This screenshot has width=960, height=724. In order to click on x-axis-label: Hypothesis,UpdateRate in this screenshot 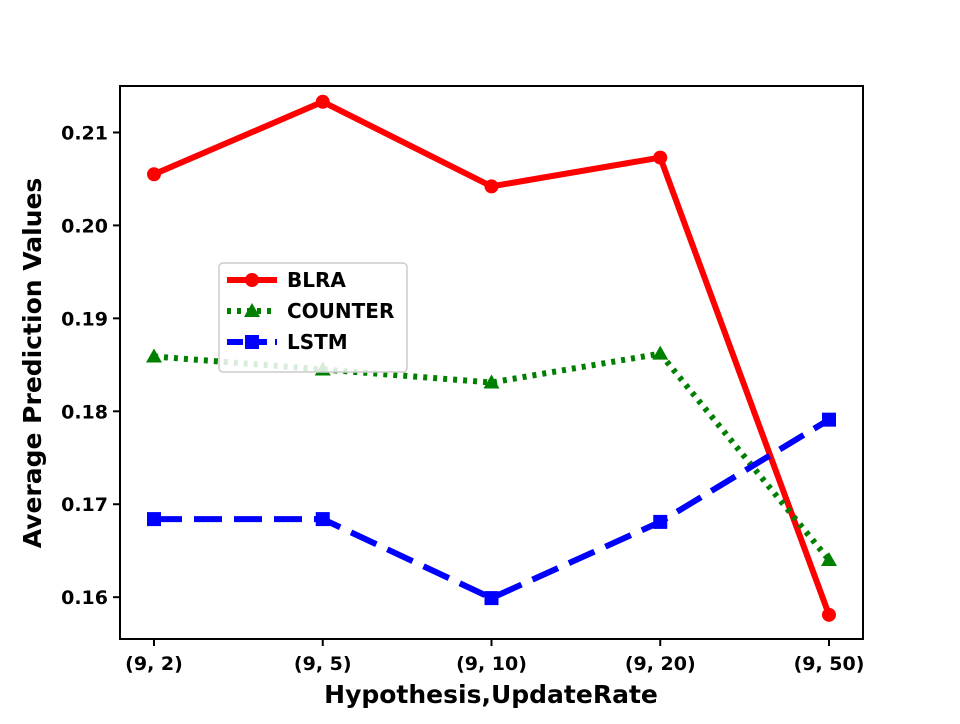, I will do `click(491, 694)`.